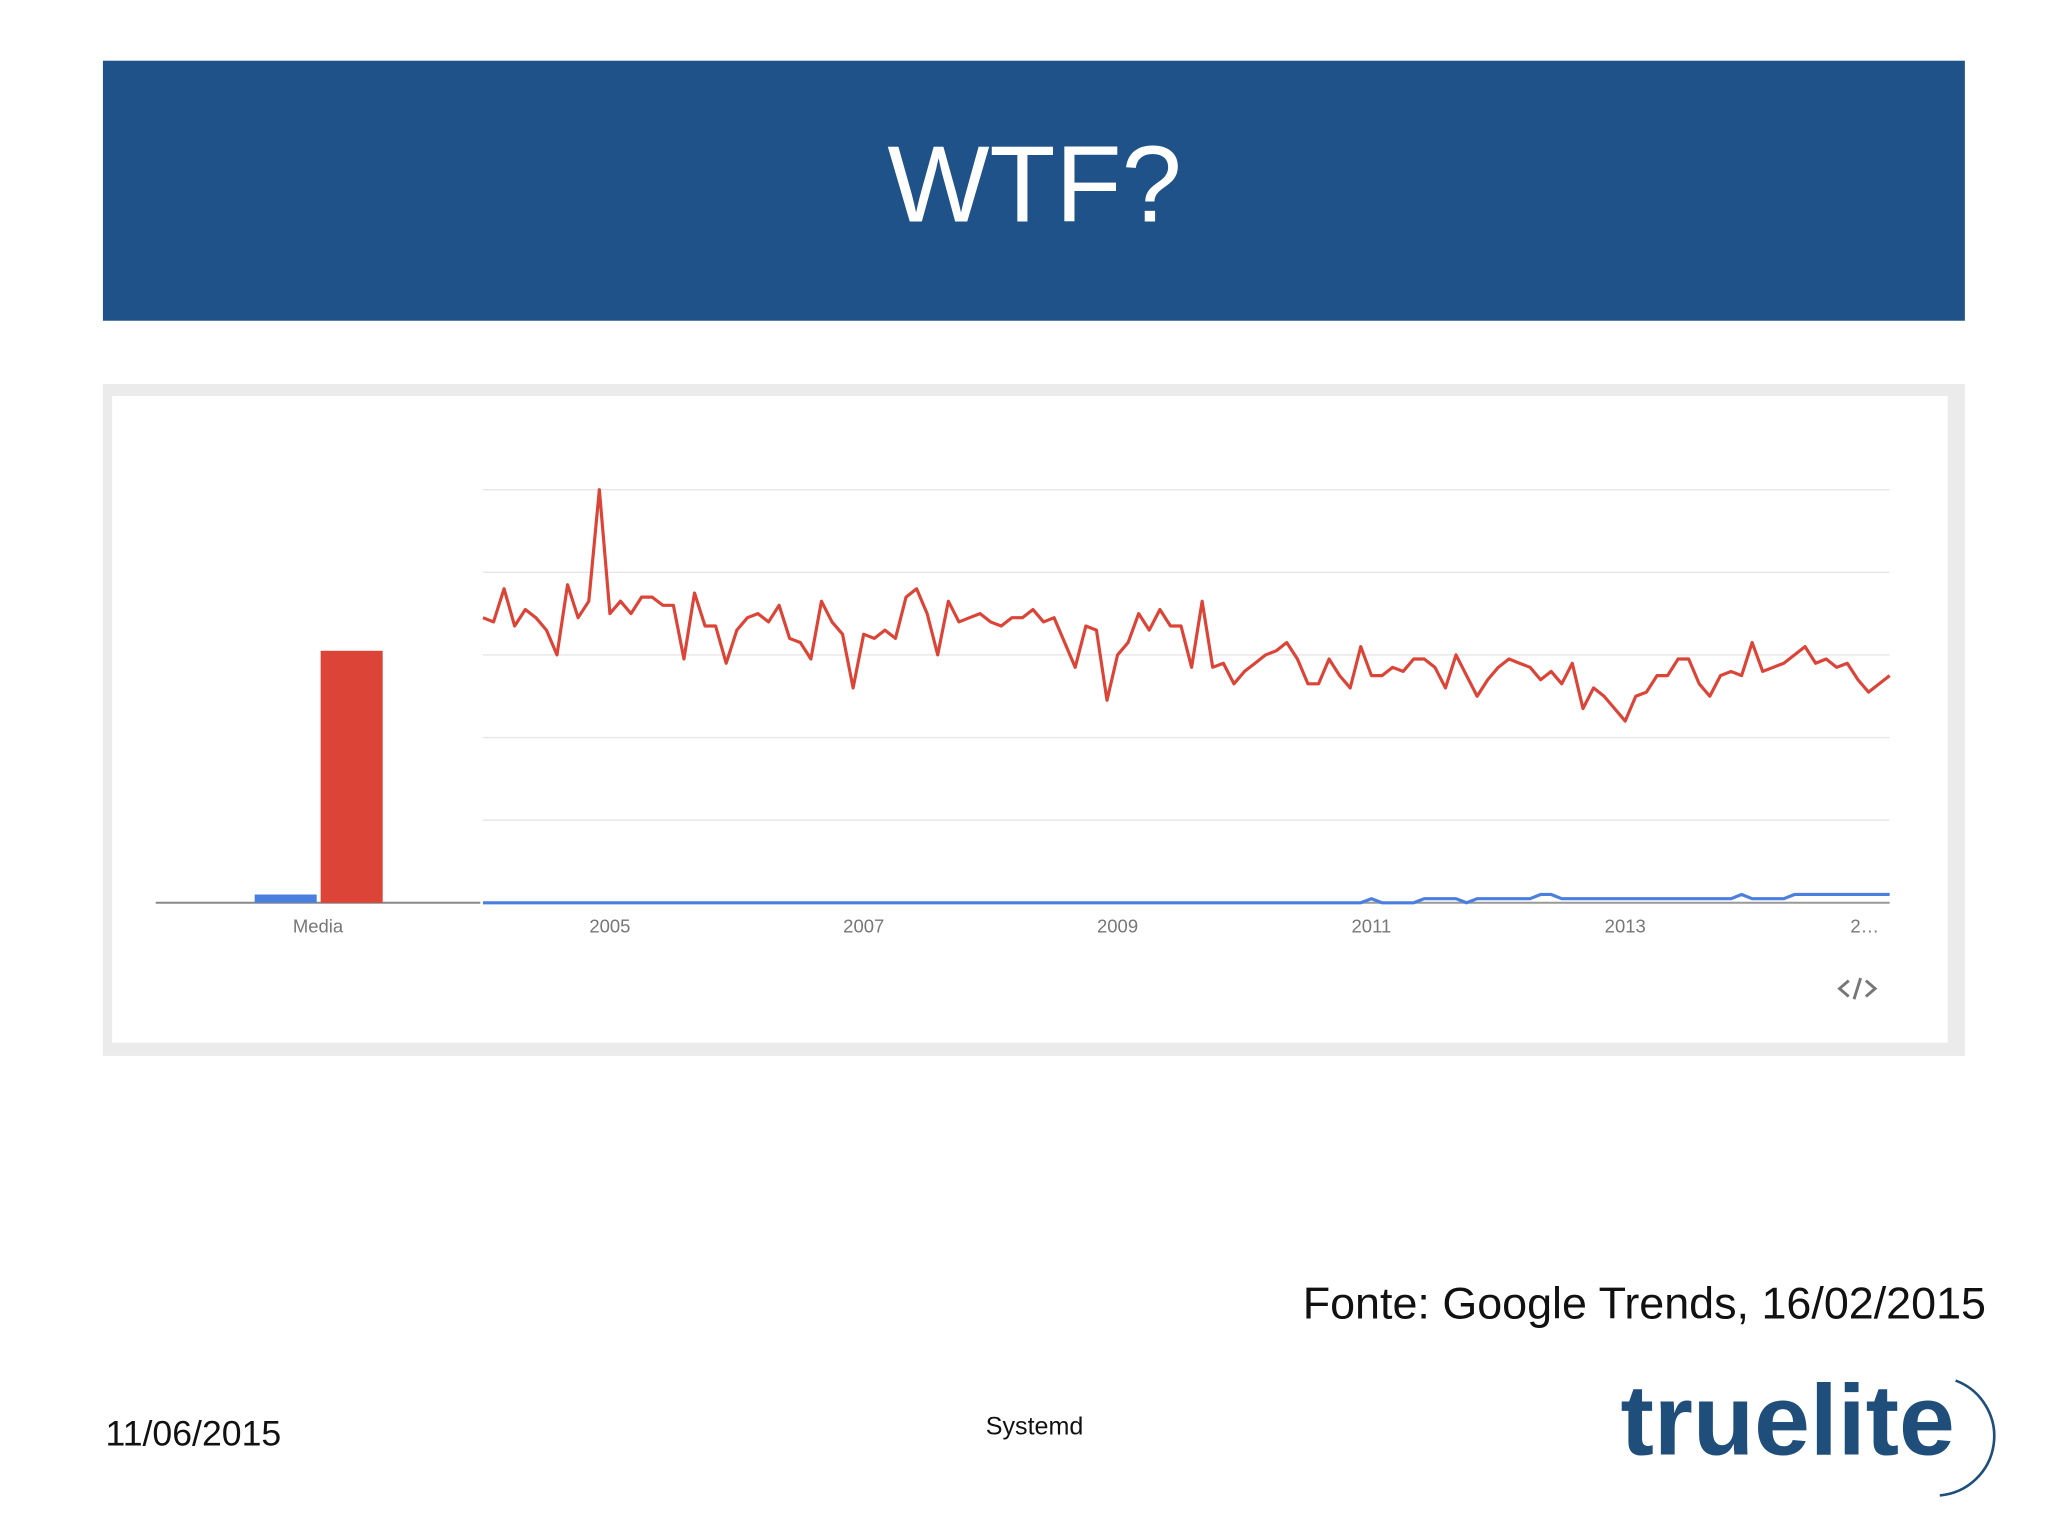 Image resolution: width=2048 pixels, height=1535 pixels. Describe the element at coordinates (1644, 1303) in the screenshot. I see `source-note: Fonte: Google Trends, 16/02/2015` at that location.